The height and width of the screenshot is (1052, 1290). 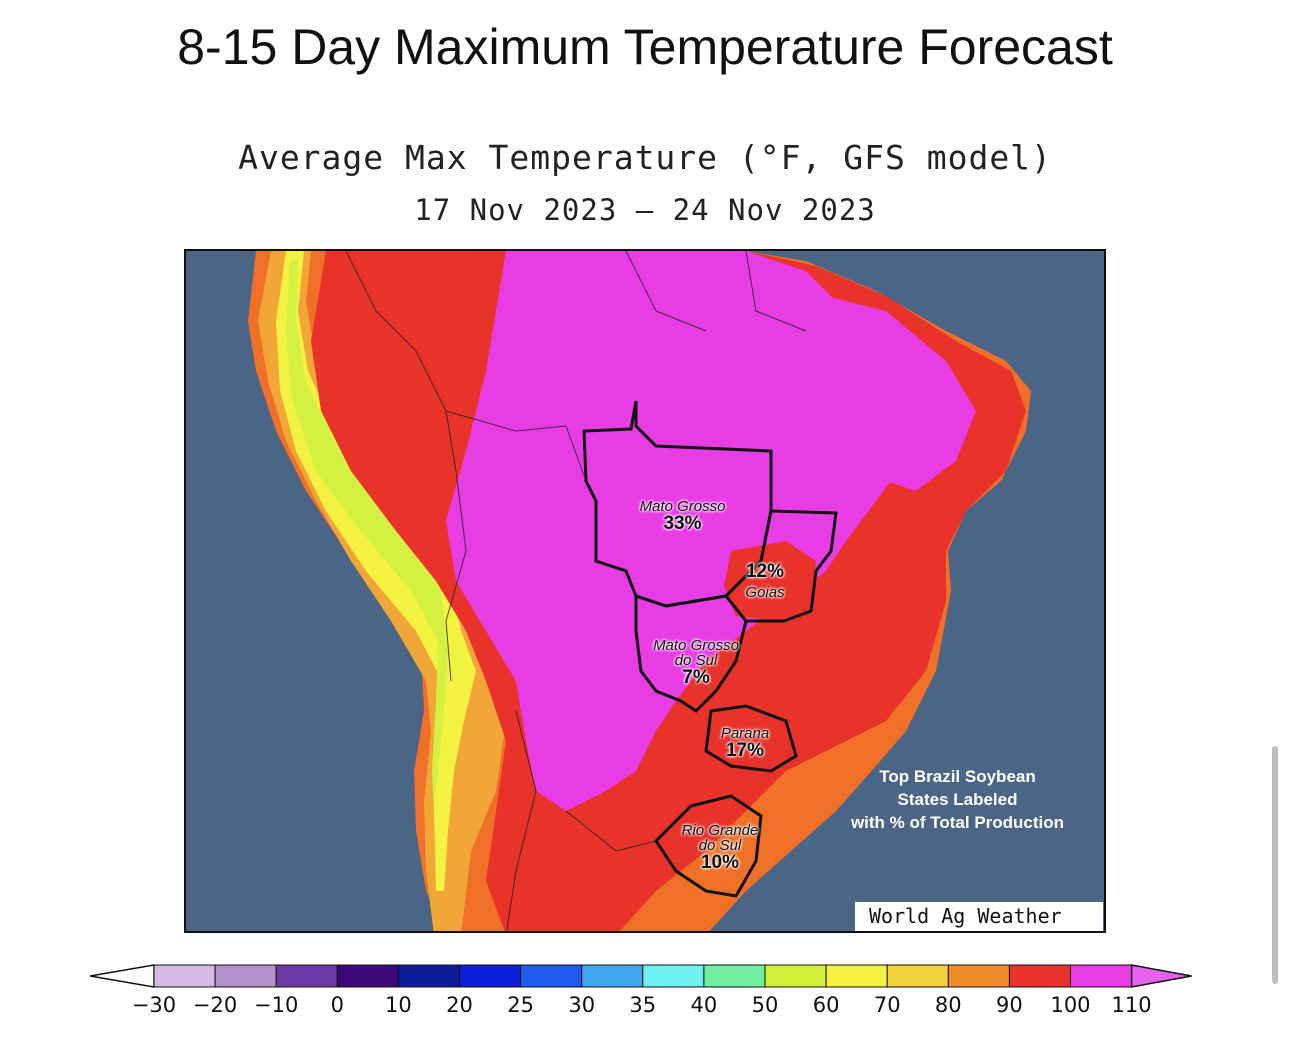 I want to click on legend-tick-label: 70, so click(x=887, y=1005).